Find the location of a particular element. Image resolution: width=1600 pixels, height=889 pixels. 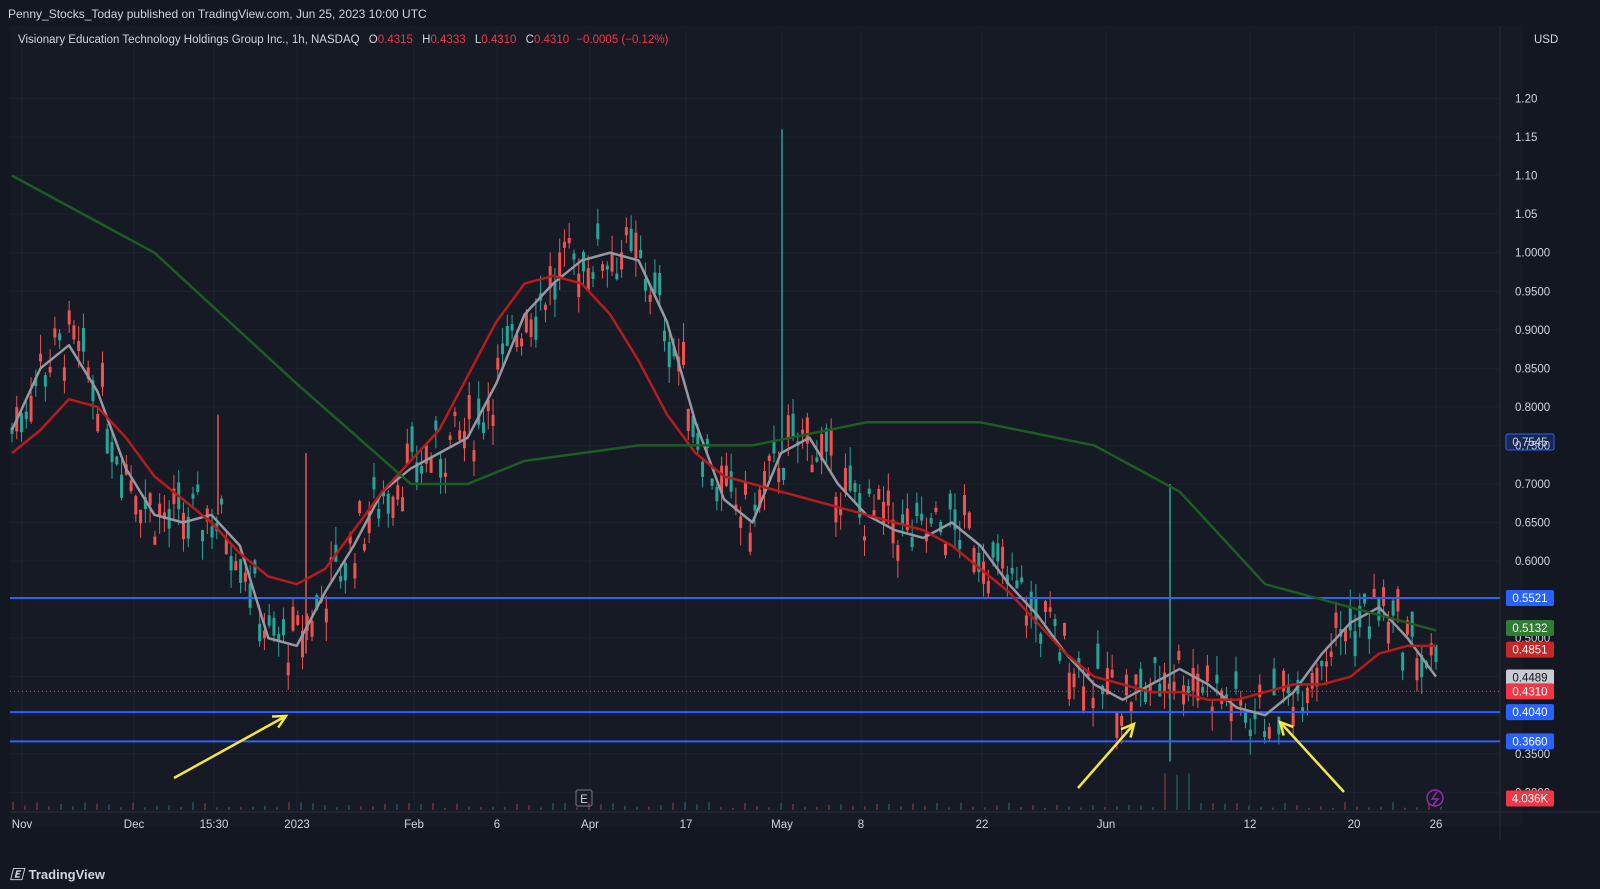

tradingview-brand: 🄴 TradingView is located at coordinates (57, 873).